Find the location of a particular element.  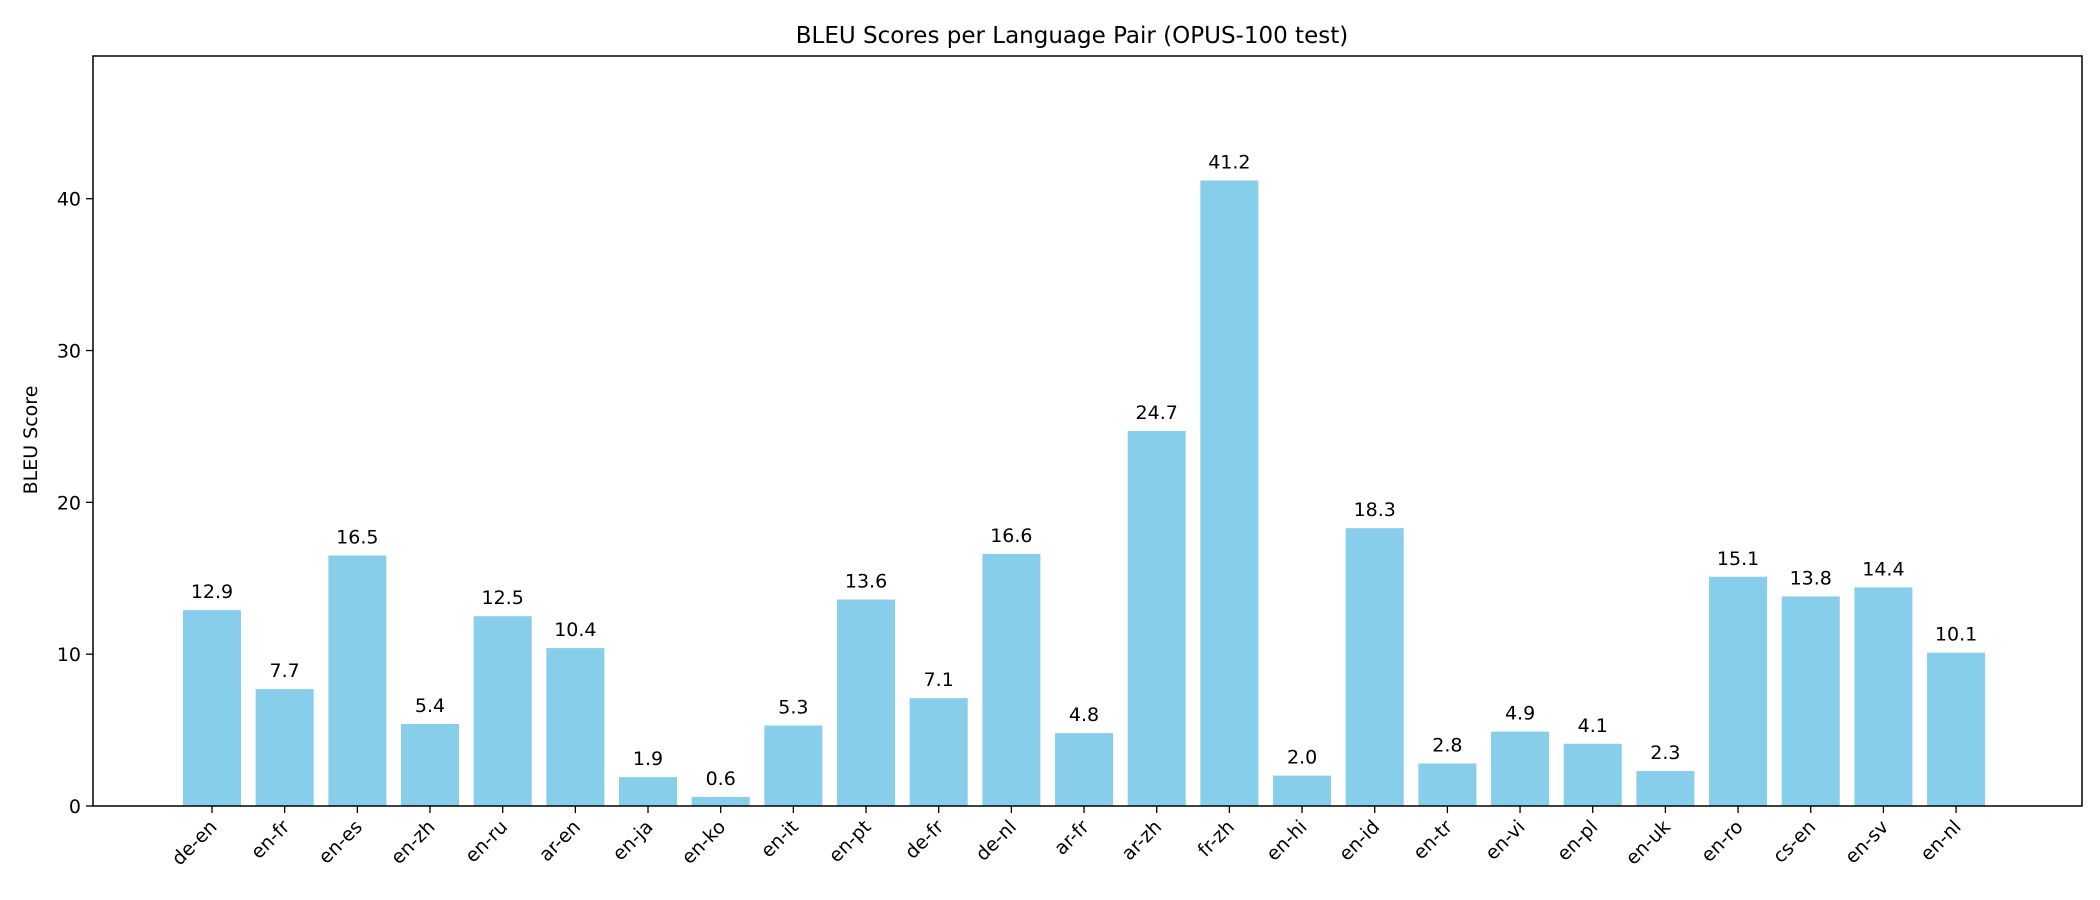

x-tick-label-en-sv: en-sv is located at coordinates (1867, 842).